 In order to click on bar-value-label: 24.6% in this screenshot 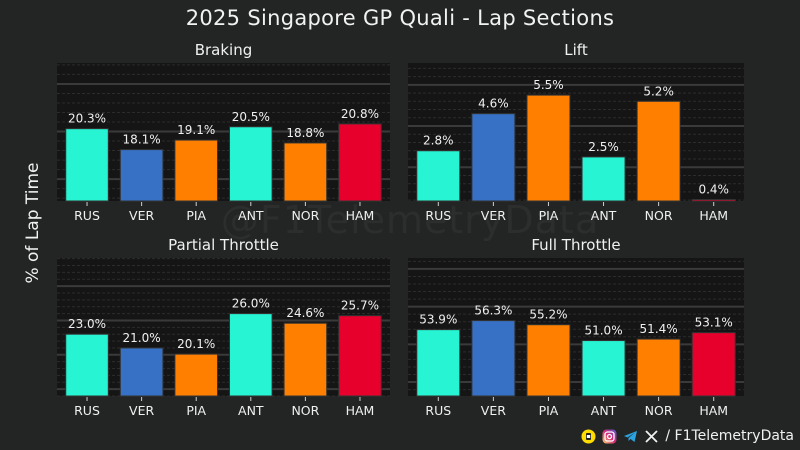, I will do `click(305, 313)`.